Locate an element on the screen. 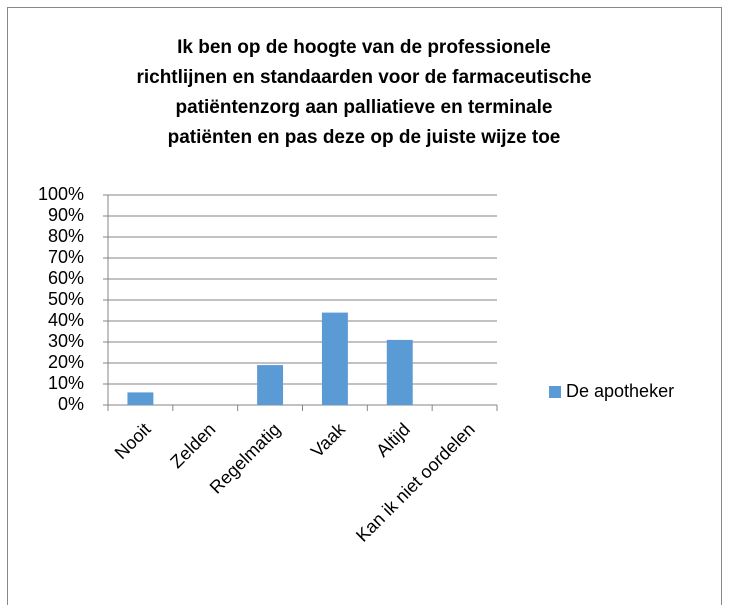 The image size is (729, 605). y-tick-label: 70% is located at coordinates (66, 257).